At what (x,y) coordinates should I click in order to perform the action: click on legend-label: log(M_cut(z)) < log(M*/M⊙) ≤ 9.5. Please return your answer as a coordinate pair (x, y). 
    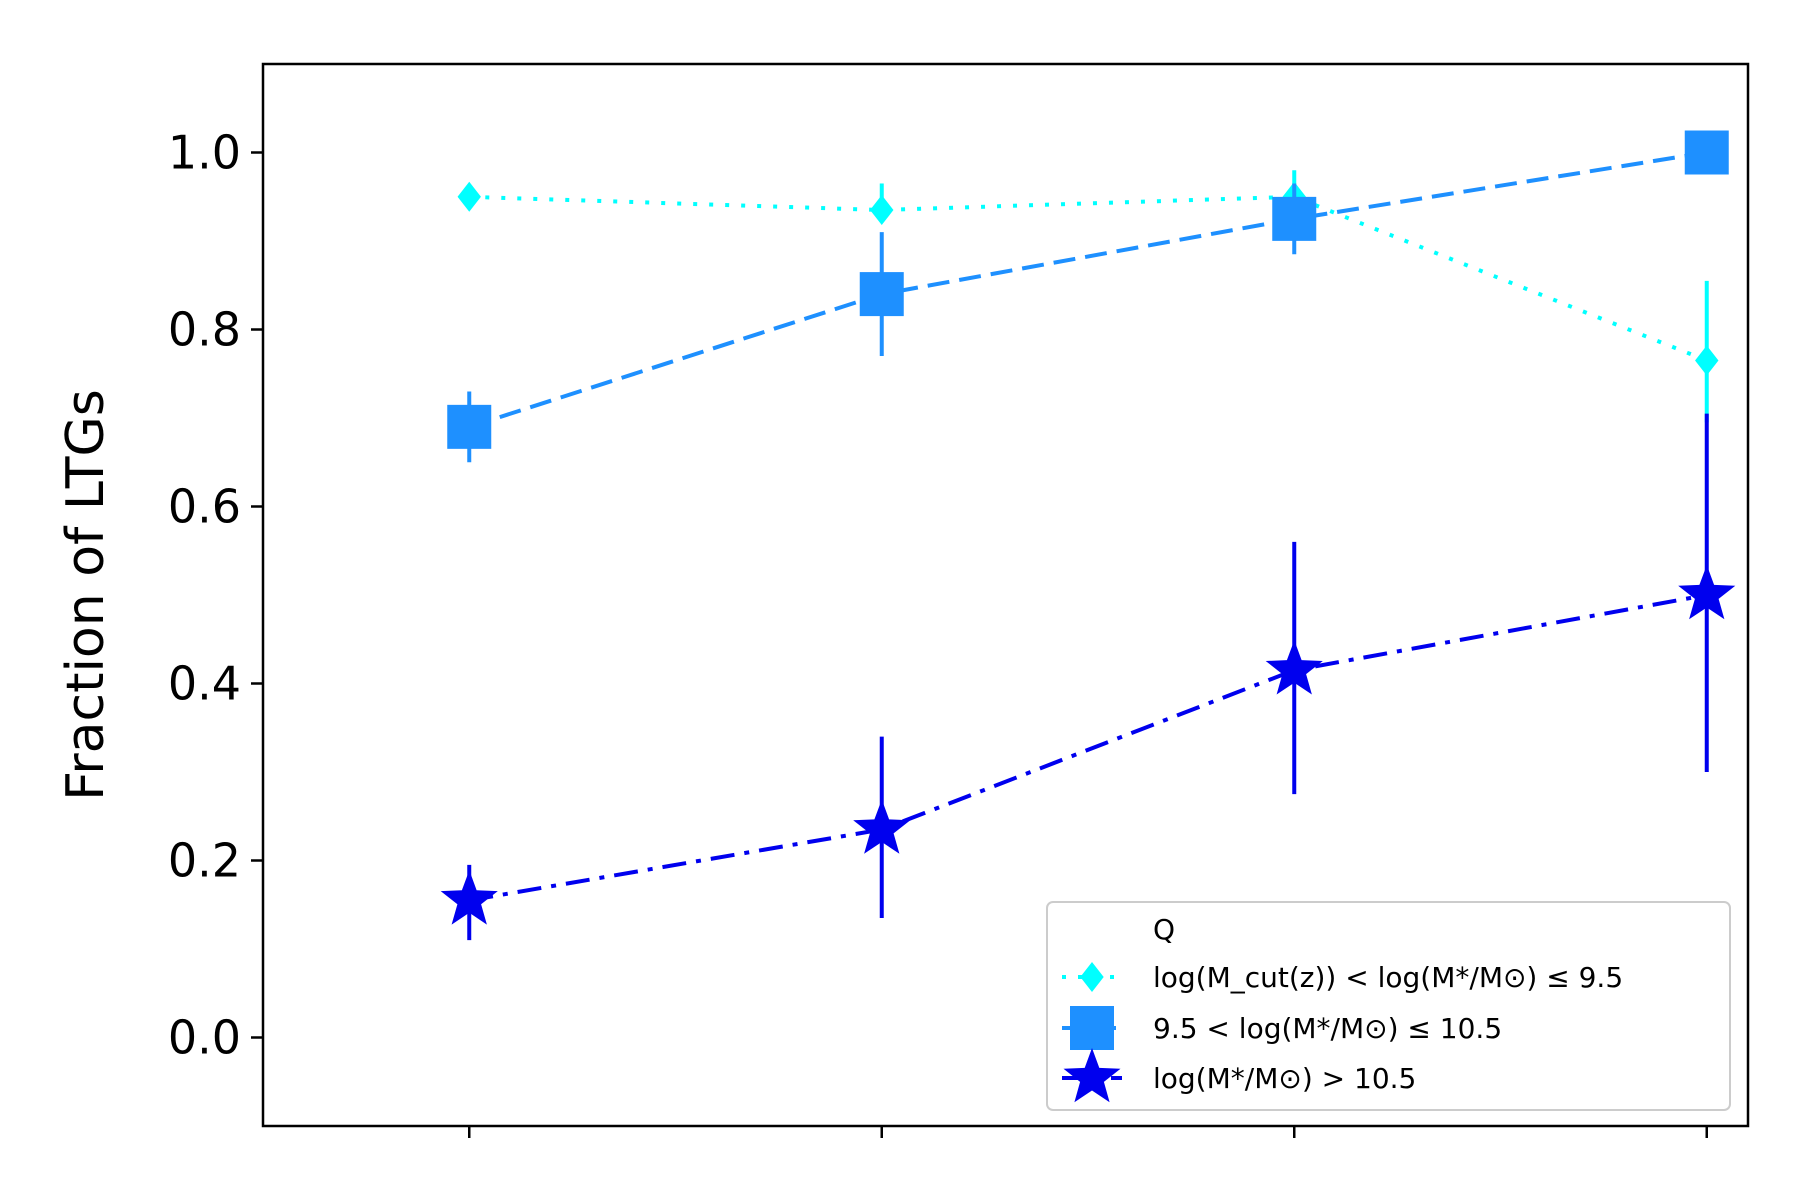
    Looking at the image, I should click on (1388, 977).